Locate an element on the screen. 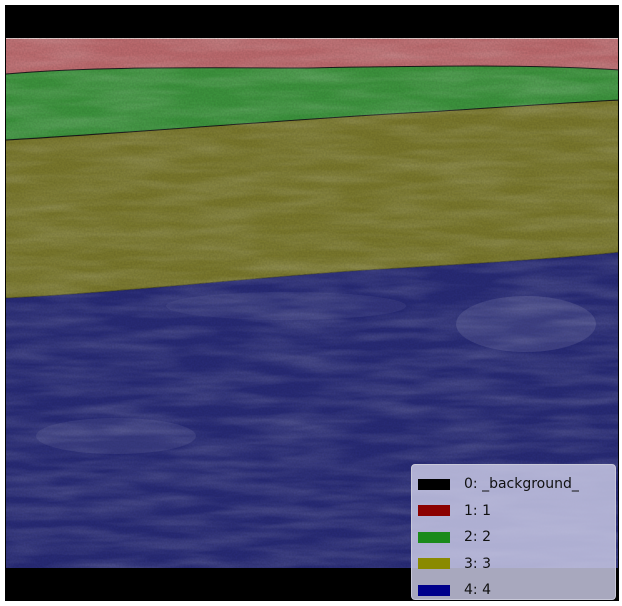  legend-item: 1 is located at coordinates (516, 511).